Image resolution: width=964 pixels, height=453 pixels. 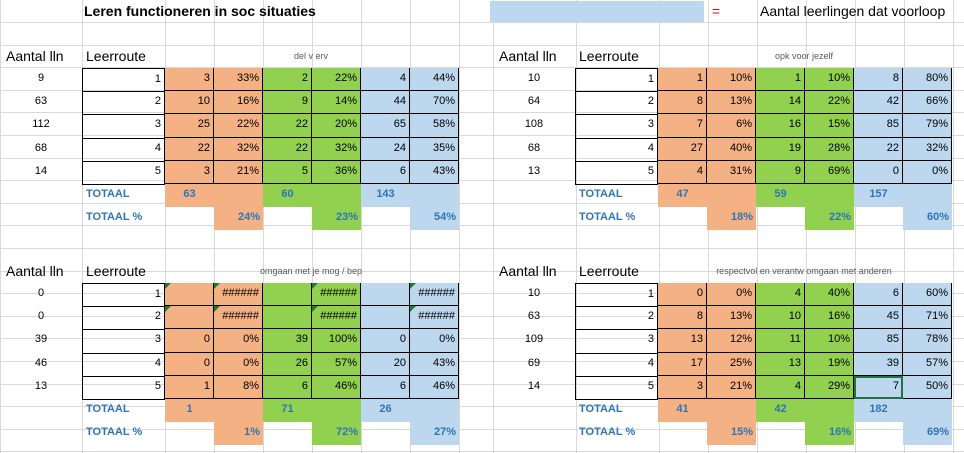 I want to click on value-cell-o, so click(x=189, y=318).